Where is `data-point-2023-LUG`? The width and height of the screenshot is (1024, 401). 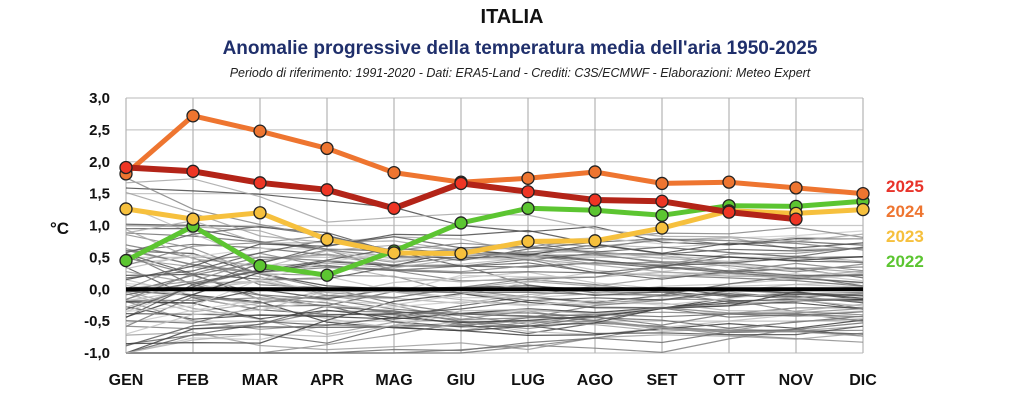 data-point-2023-LUG is located at coordinates (528, 241).